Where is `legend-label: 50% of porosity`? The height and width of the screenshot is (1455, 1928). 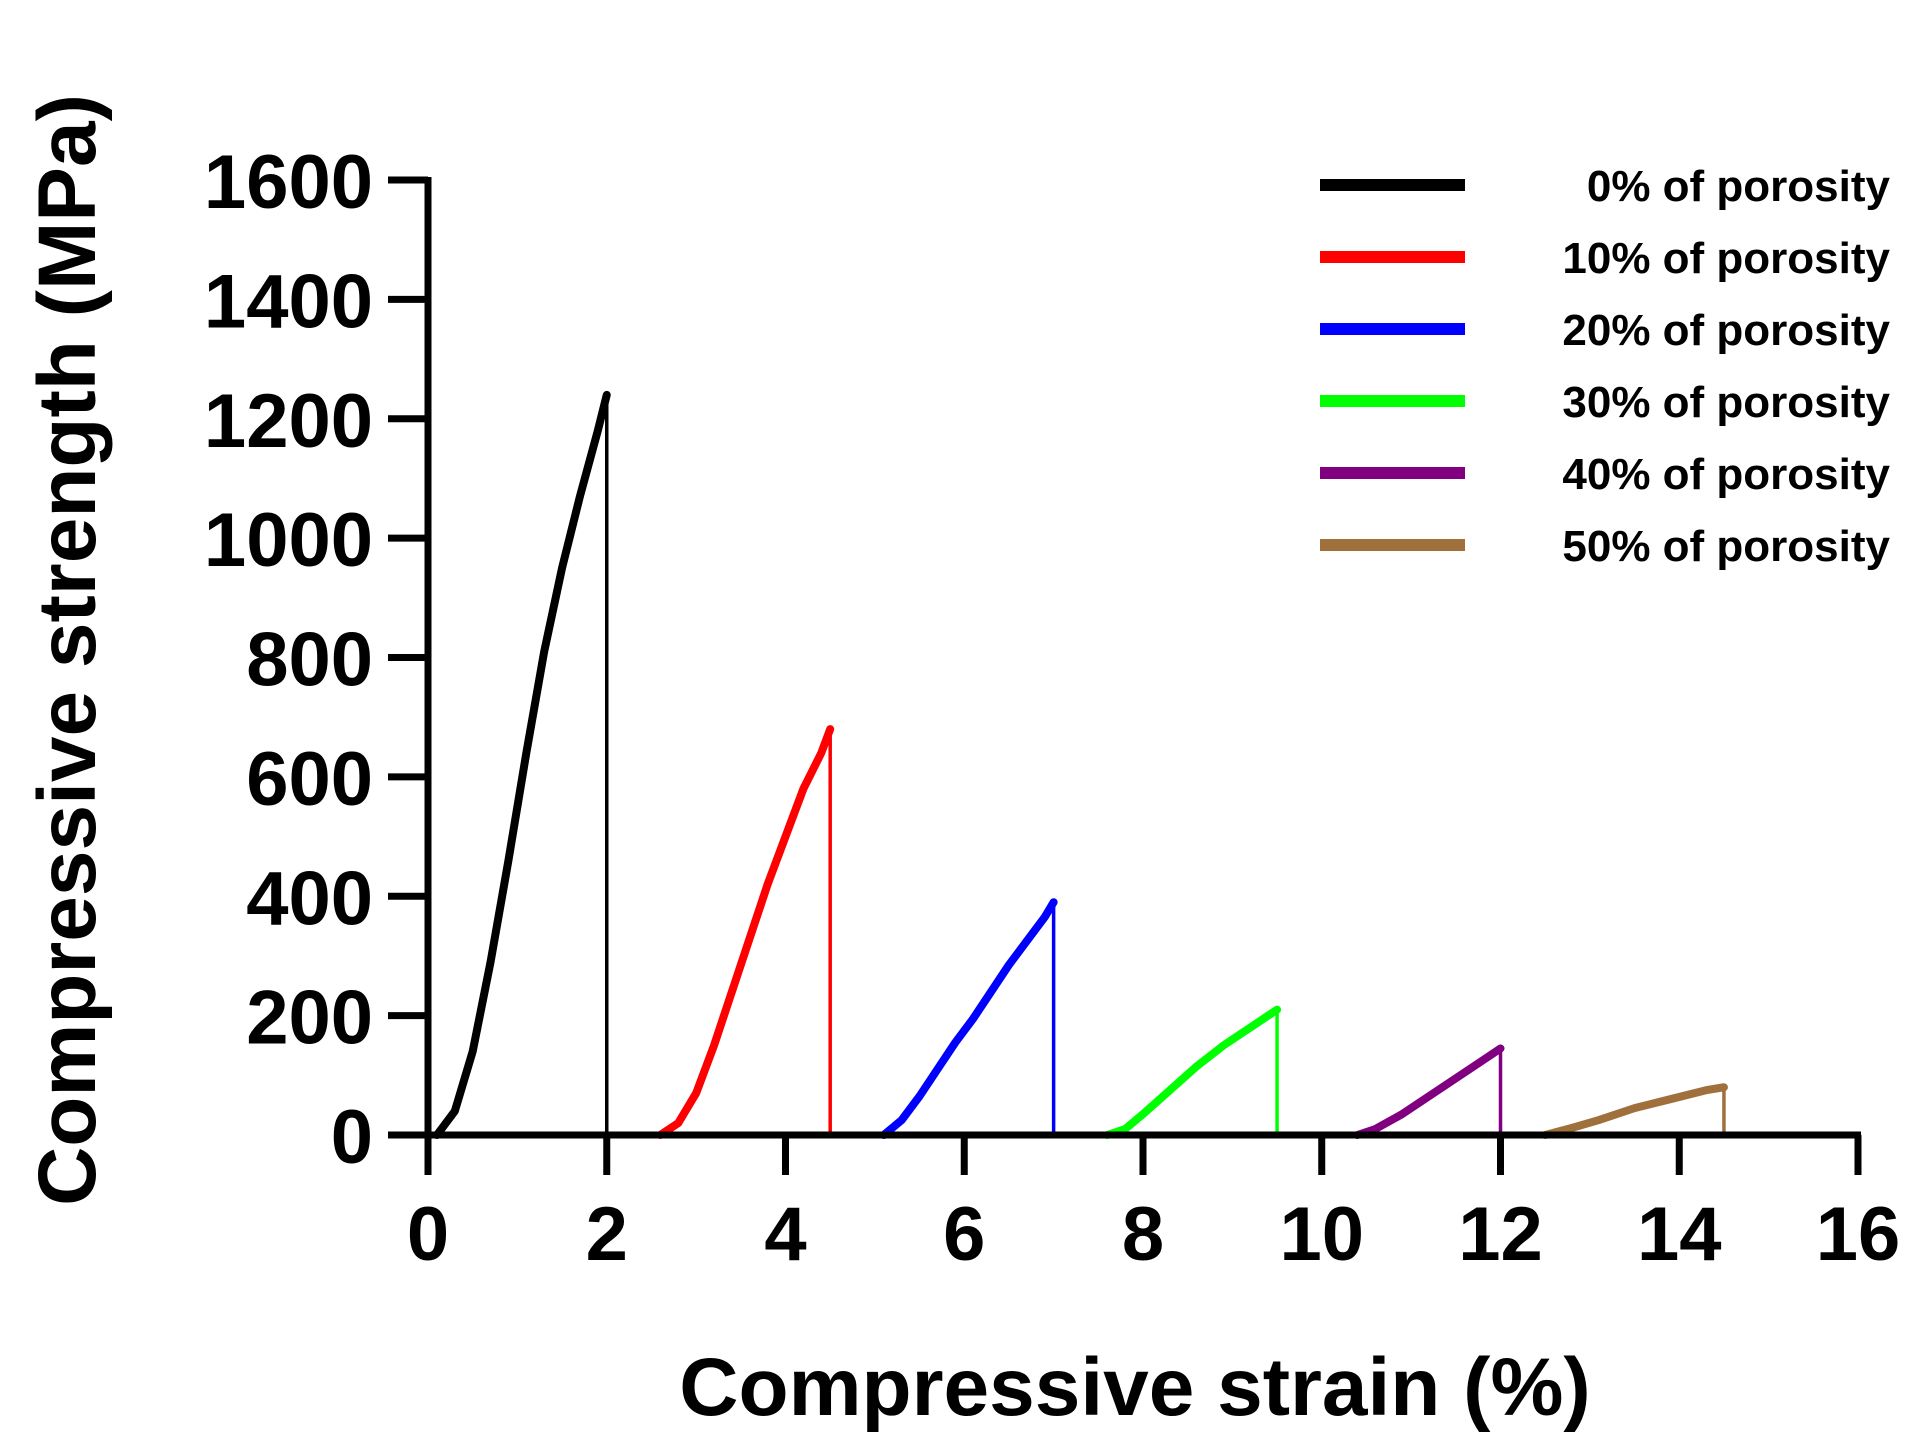
legend-label: 50% of porosity is located at coordinates (1726, 546).